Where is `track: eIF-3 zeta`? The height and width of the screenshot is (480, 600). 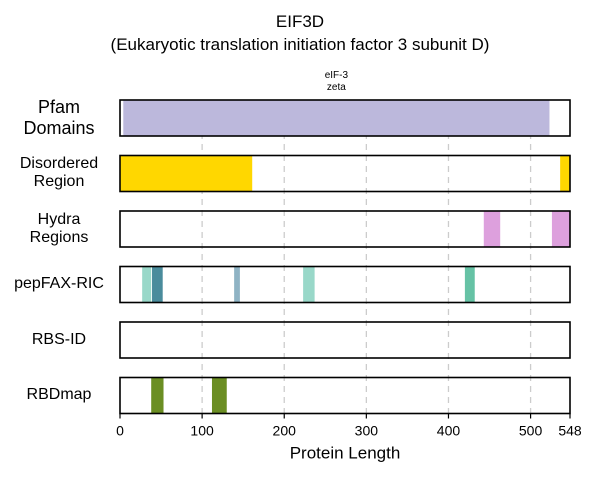 track: eIF-3 zeta is located at coordinates (345, 103).